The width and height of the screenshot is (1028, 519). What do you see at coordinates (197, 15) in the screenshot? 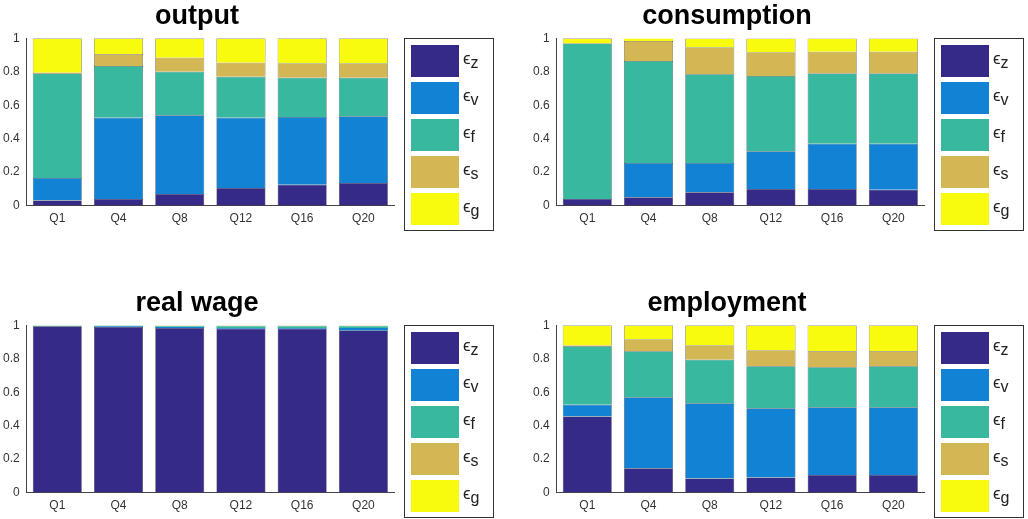
I see `chart-title: output` at bounding box center [197, 15].